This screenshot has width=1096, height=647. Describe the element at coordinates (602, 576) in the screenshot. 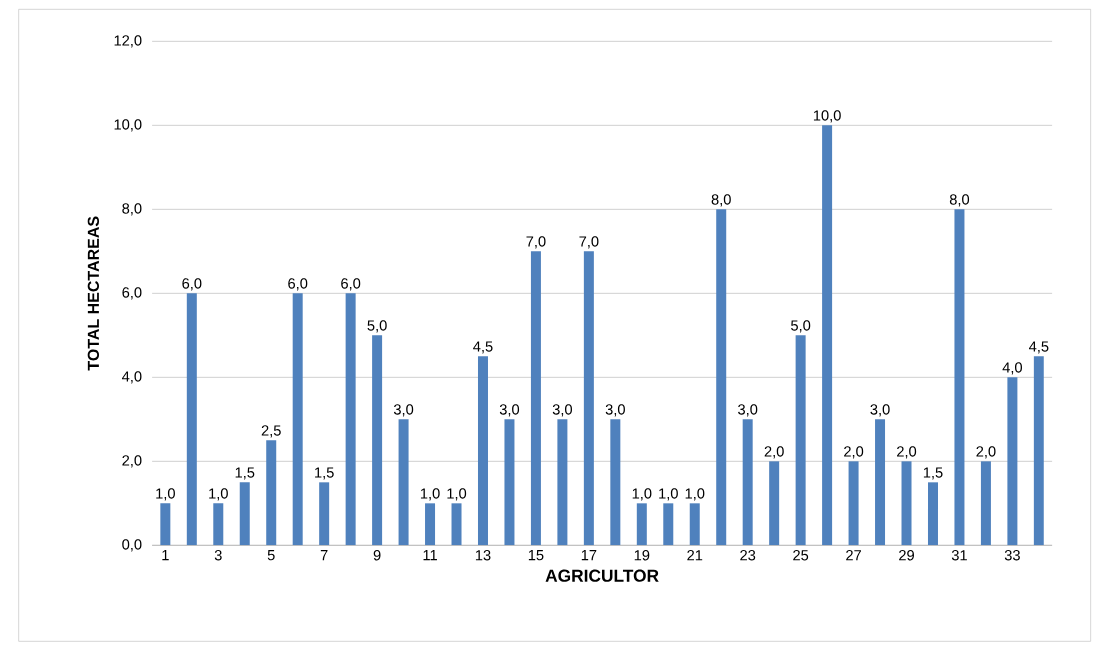

I see `x-axis-title: AGRICULTOR` at that location.